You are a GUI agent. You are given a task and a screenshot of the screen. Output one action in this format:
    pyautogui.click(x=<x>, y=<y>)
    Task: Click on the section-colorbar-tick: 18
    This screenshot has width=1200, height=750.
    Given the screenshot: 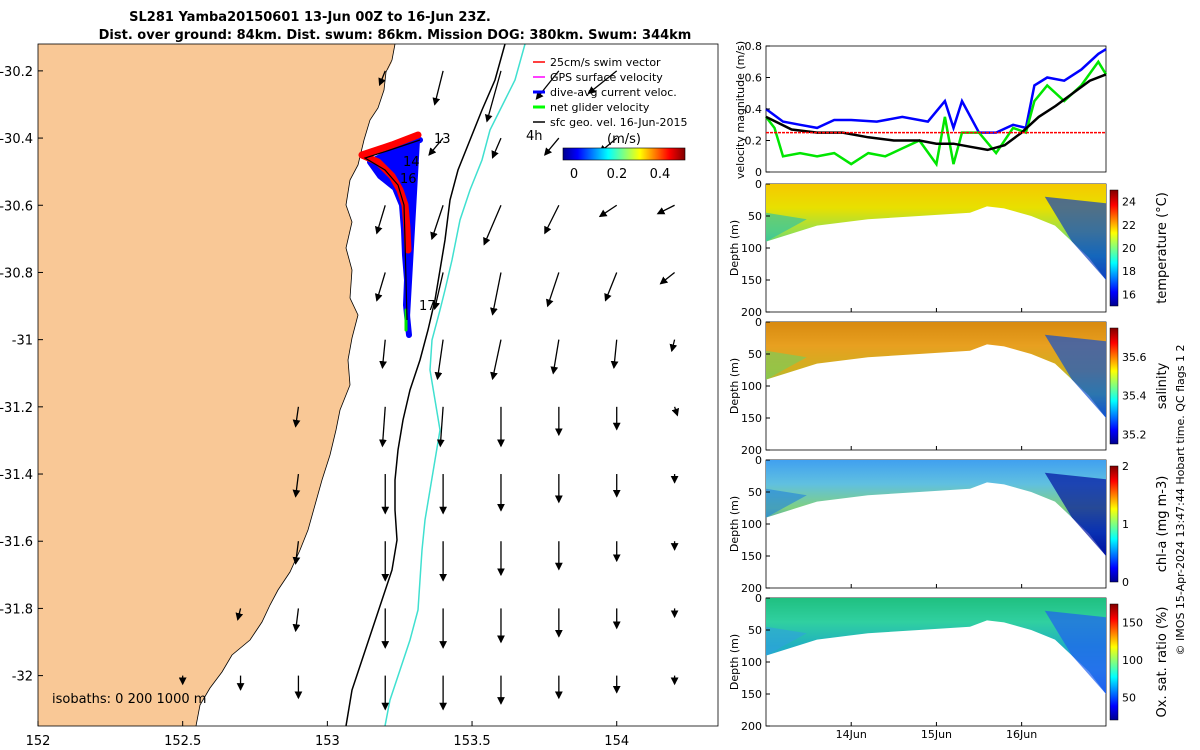 What is the action you would take?
    pyautogui.click(x=1129, y=271)
    